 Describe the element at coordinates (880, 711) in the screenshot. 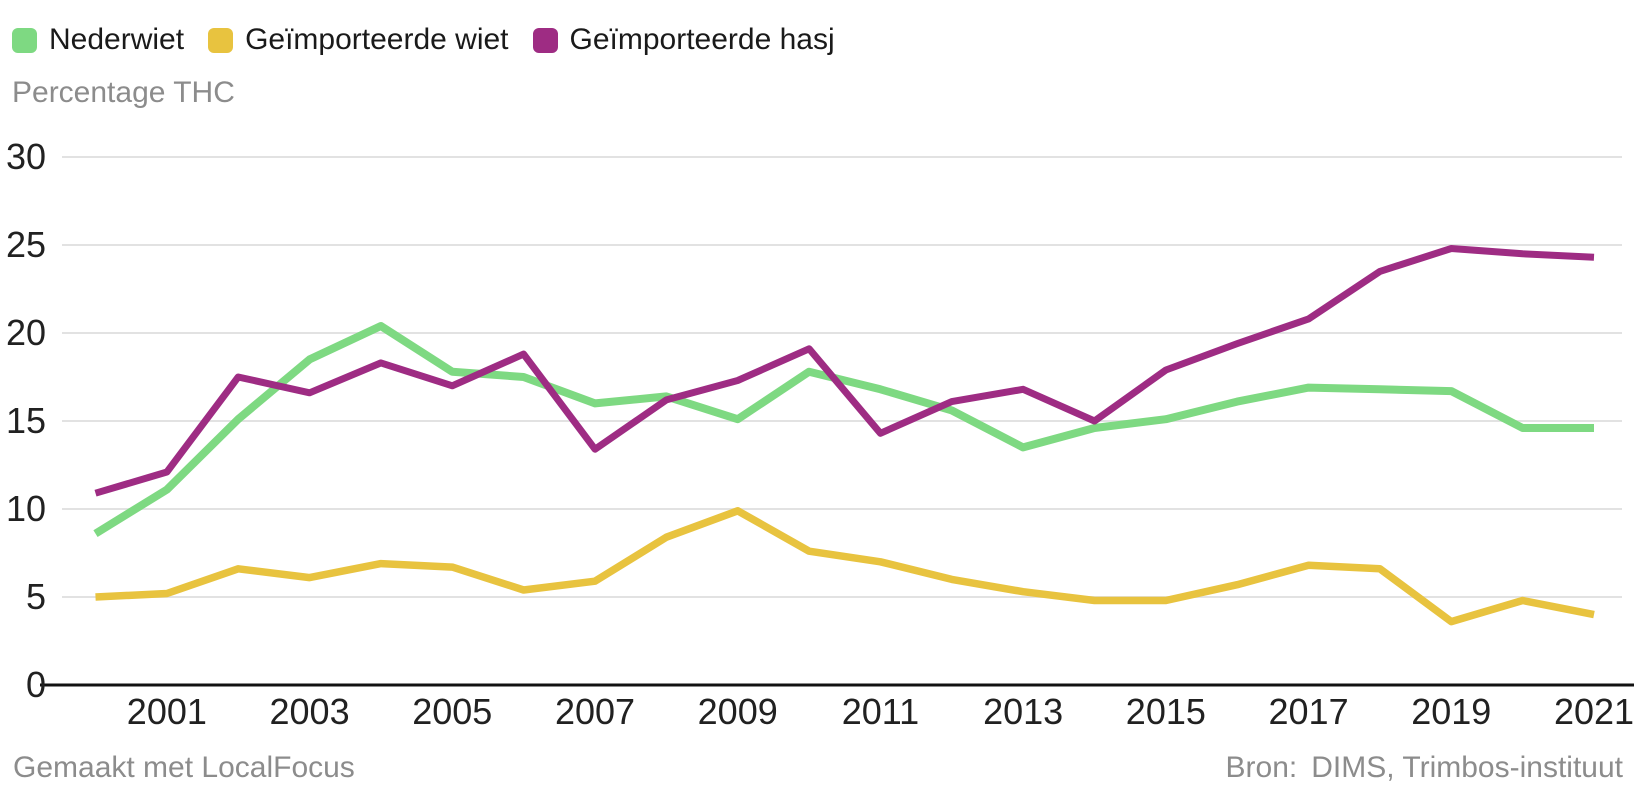

I see `x-tick-label: 2011` at that location.